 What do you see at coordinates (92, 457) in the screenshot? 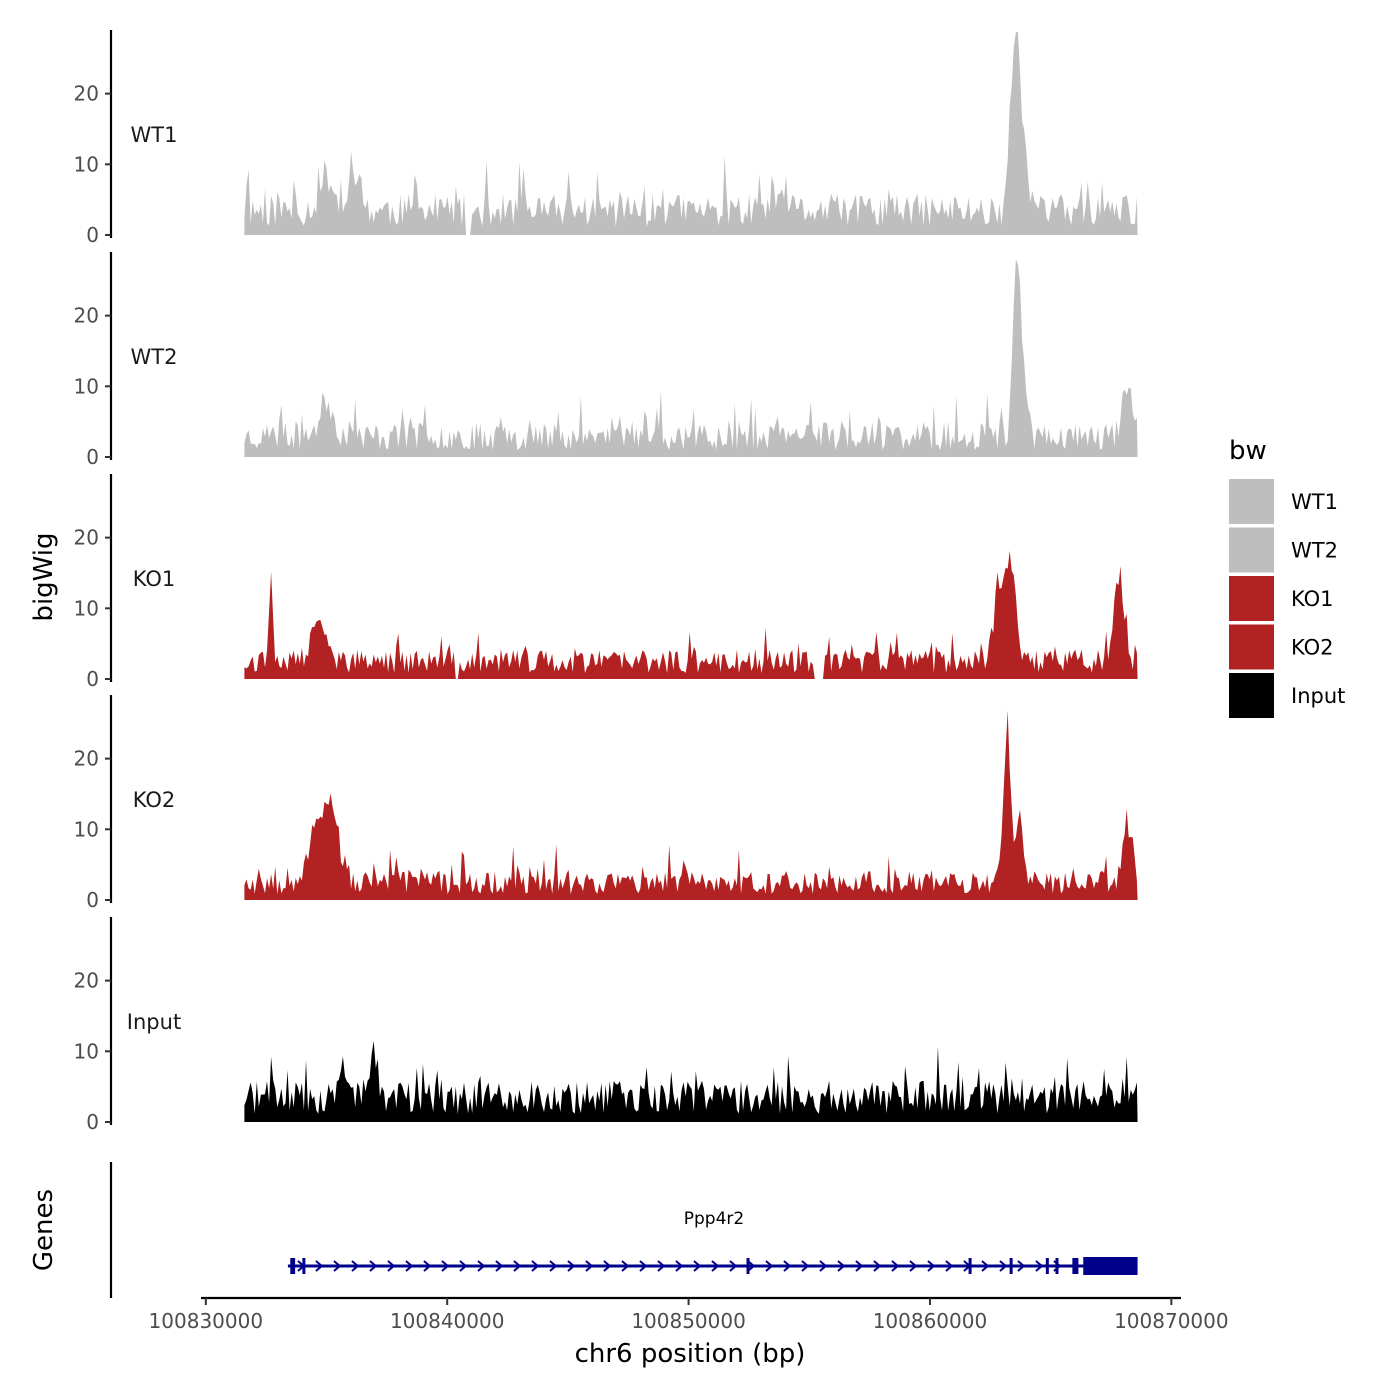
I see `y-tick-label-WT2-0: 0` at bounding box center [92, 457].